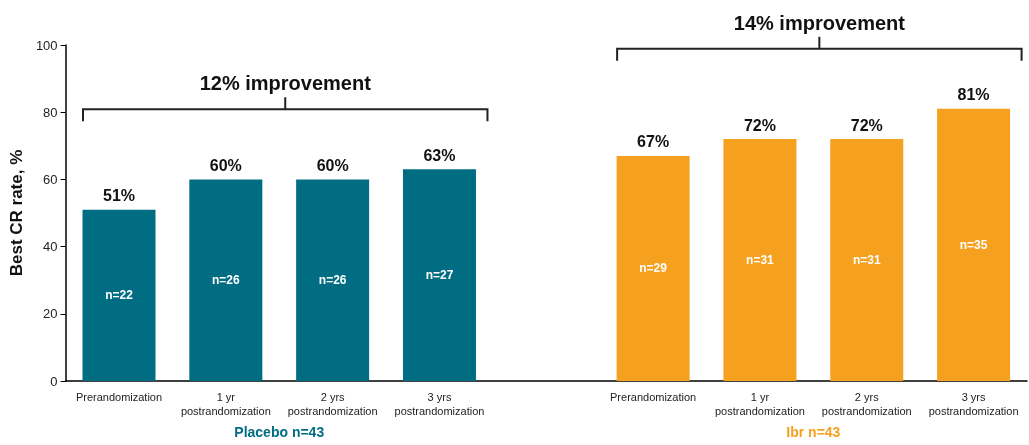 Image resolution: width=1029 pixels, height=445 pixels. Describe the element at coordinates (813, 432) in the screenshot. I see `text: Ibr n=43` at that location.